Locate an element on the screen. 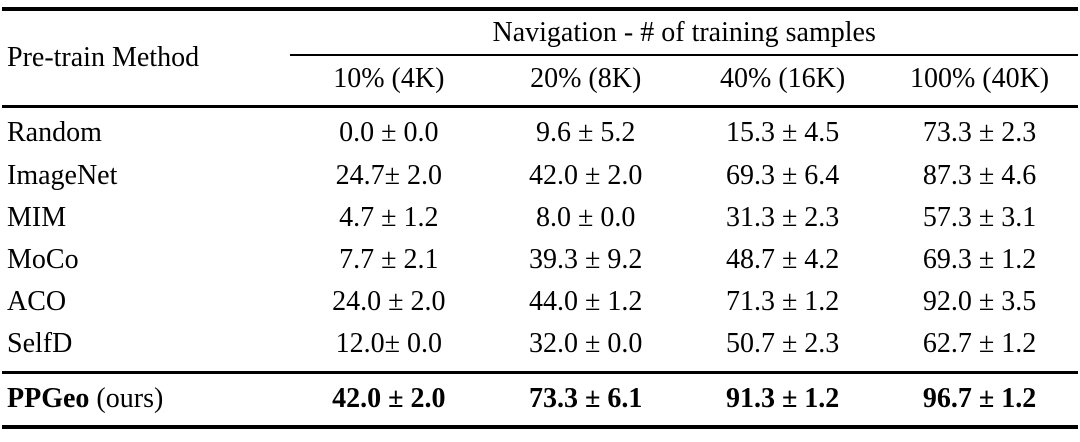 This screenshot has width=1080, height=442. column-header-100pct: 100% (40K) is located at coordinates (979, 82).